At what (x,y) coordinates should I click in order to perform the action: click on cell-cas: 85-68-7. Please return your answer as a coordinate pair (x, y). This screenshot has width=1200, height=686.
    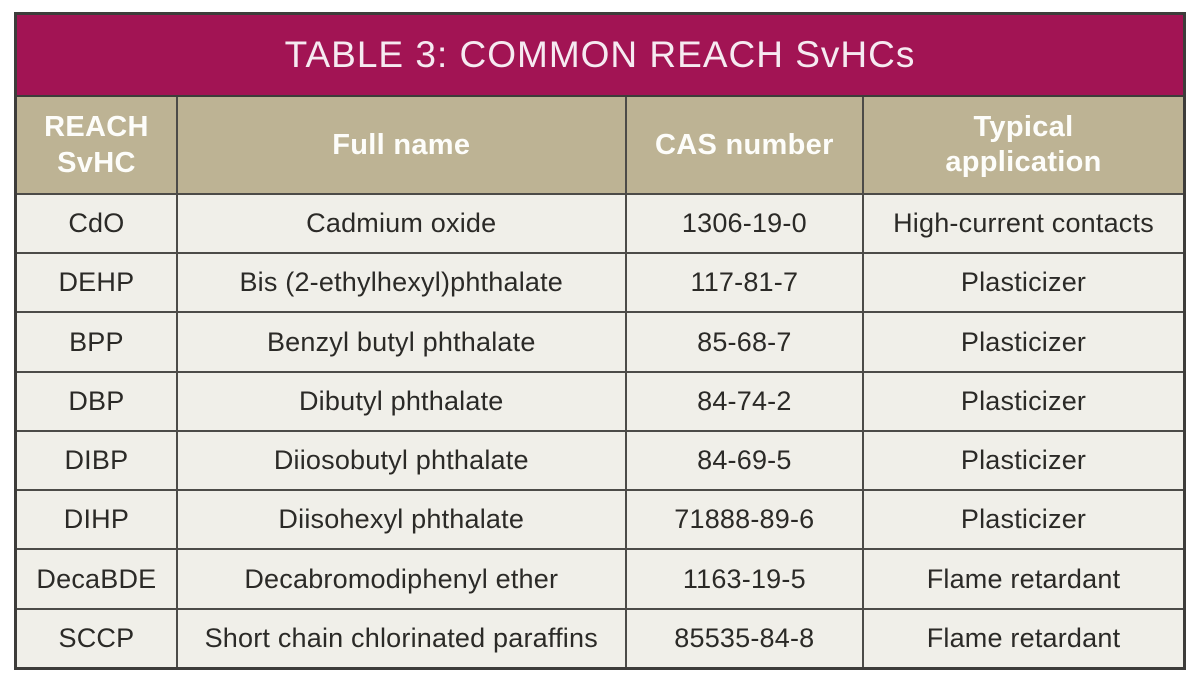
    Looking at the image, I should click on (744, 342).